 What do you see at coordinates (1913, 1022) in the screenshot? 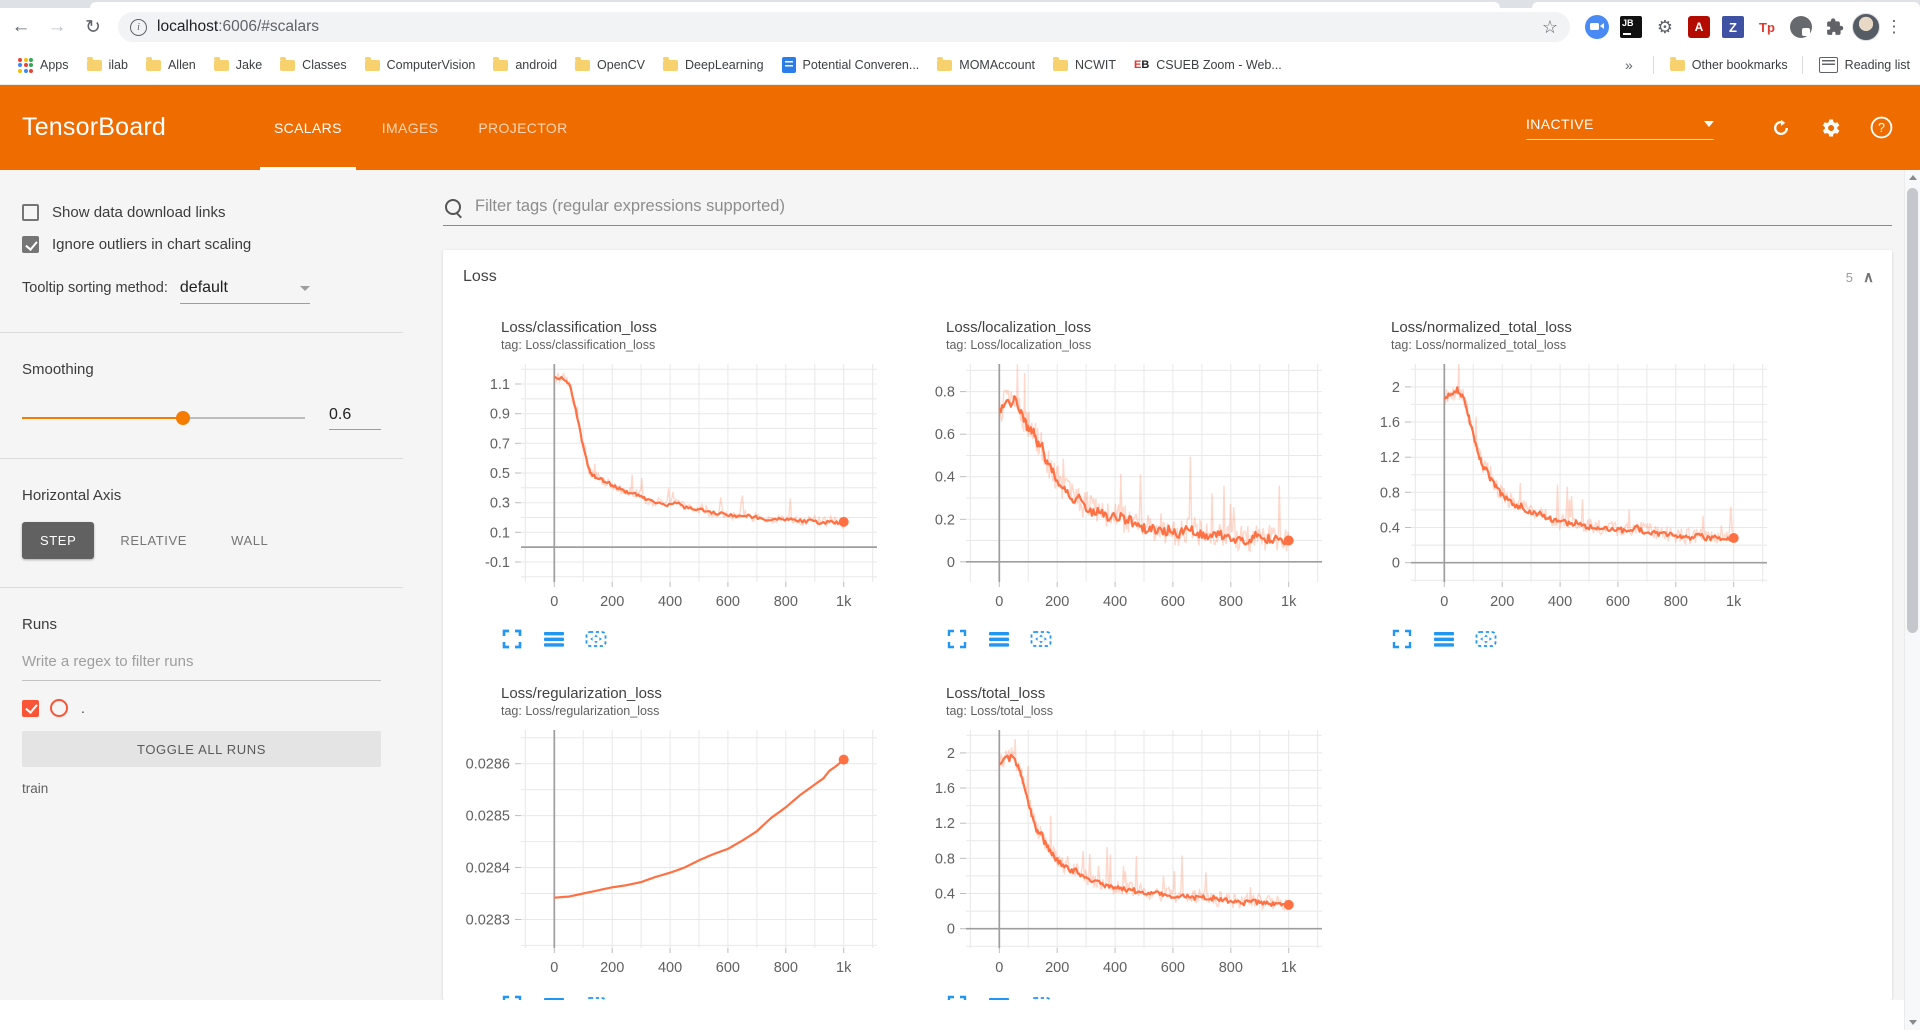
I see `scroll-down-arrow` at bounding box center [1913, 1022].